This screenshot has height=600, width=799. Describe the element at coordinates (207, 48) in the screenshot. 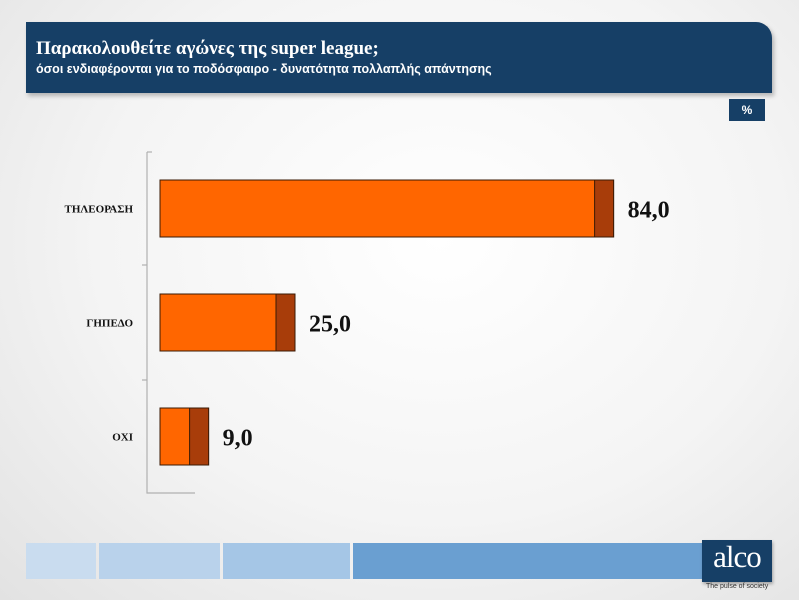

I see `chart-title: Παρακολουθείτε αγώνες της super league;` at that location.